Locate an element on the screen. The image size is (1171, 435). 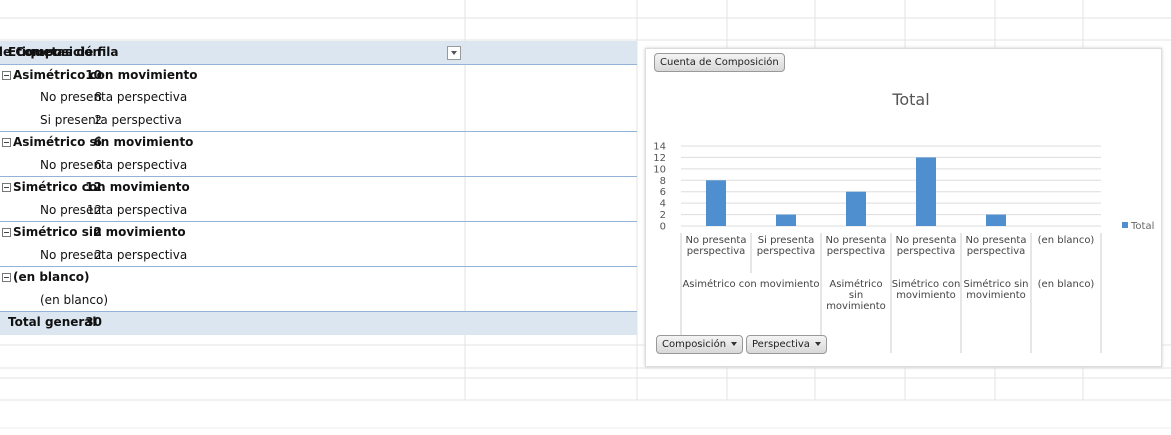
dropdown-arrow is located at coordinates (454, 53).